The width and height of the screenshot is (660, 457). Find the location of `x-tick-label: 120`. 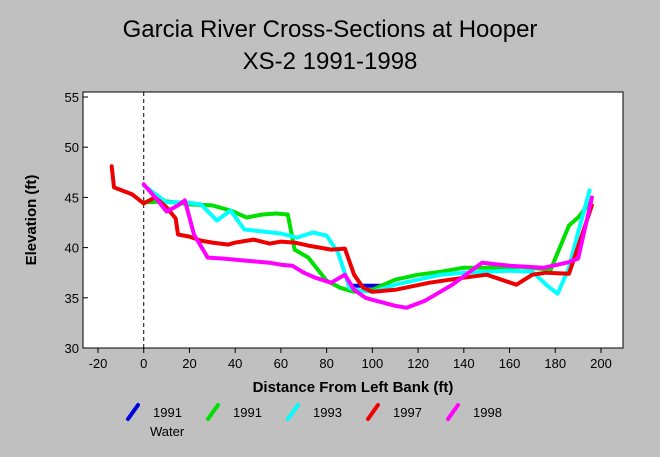

x-tick-label: 120 is located at coordinates (418, 363).